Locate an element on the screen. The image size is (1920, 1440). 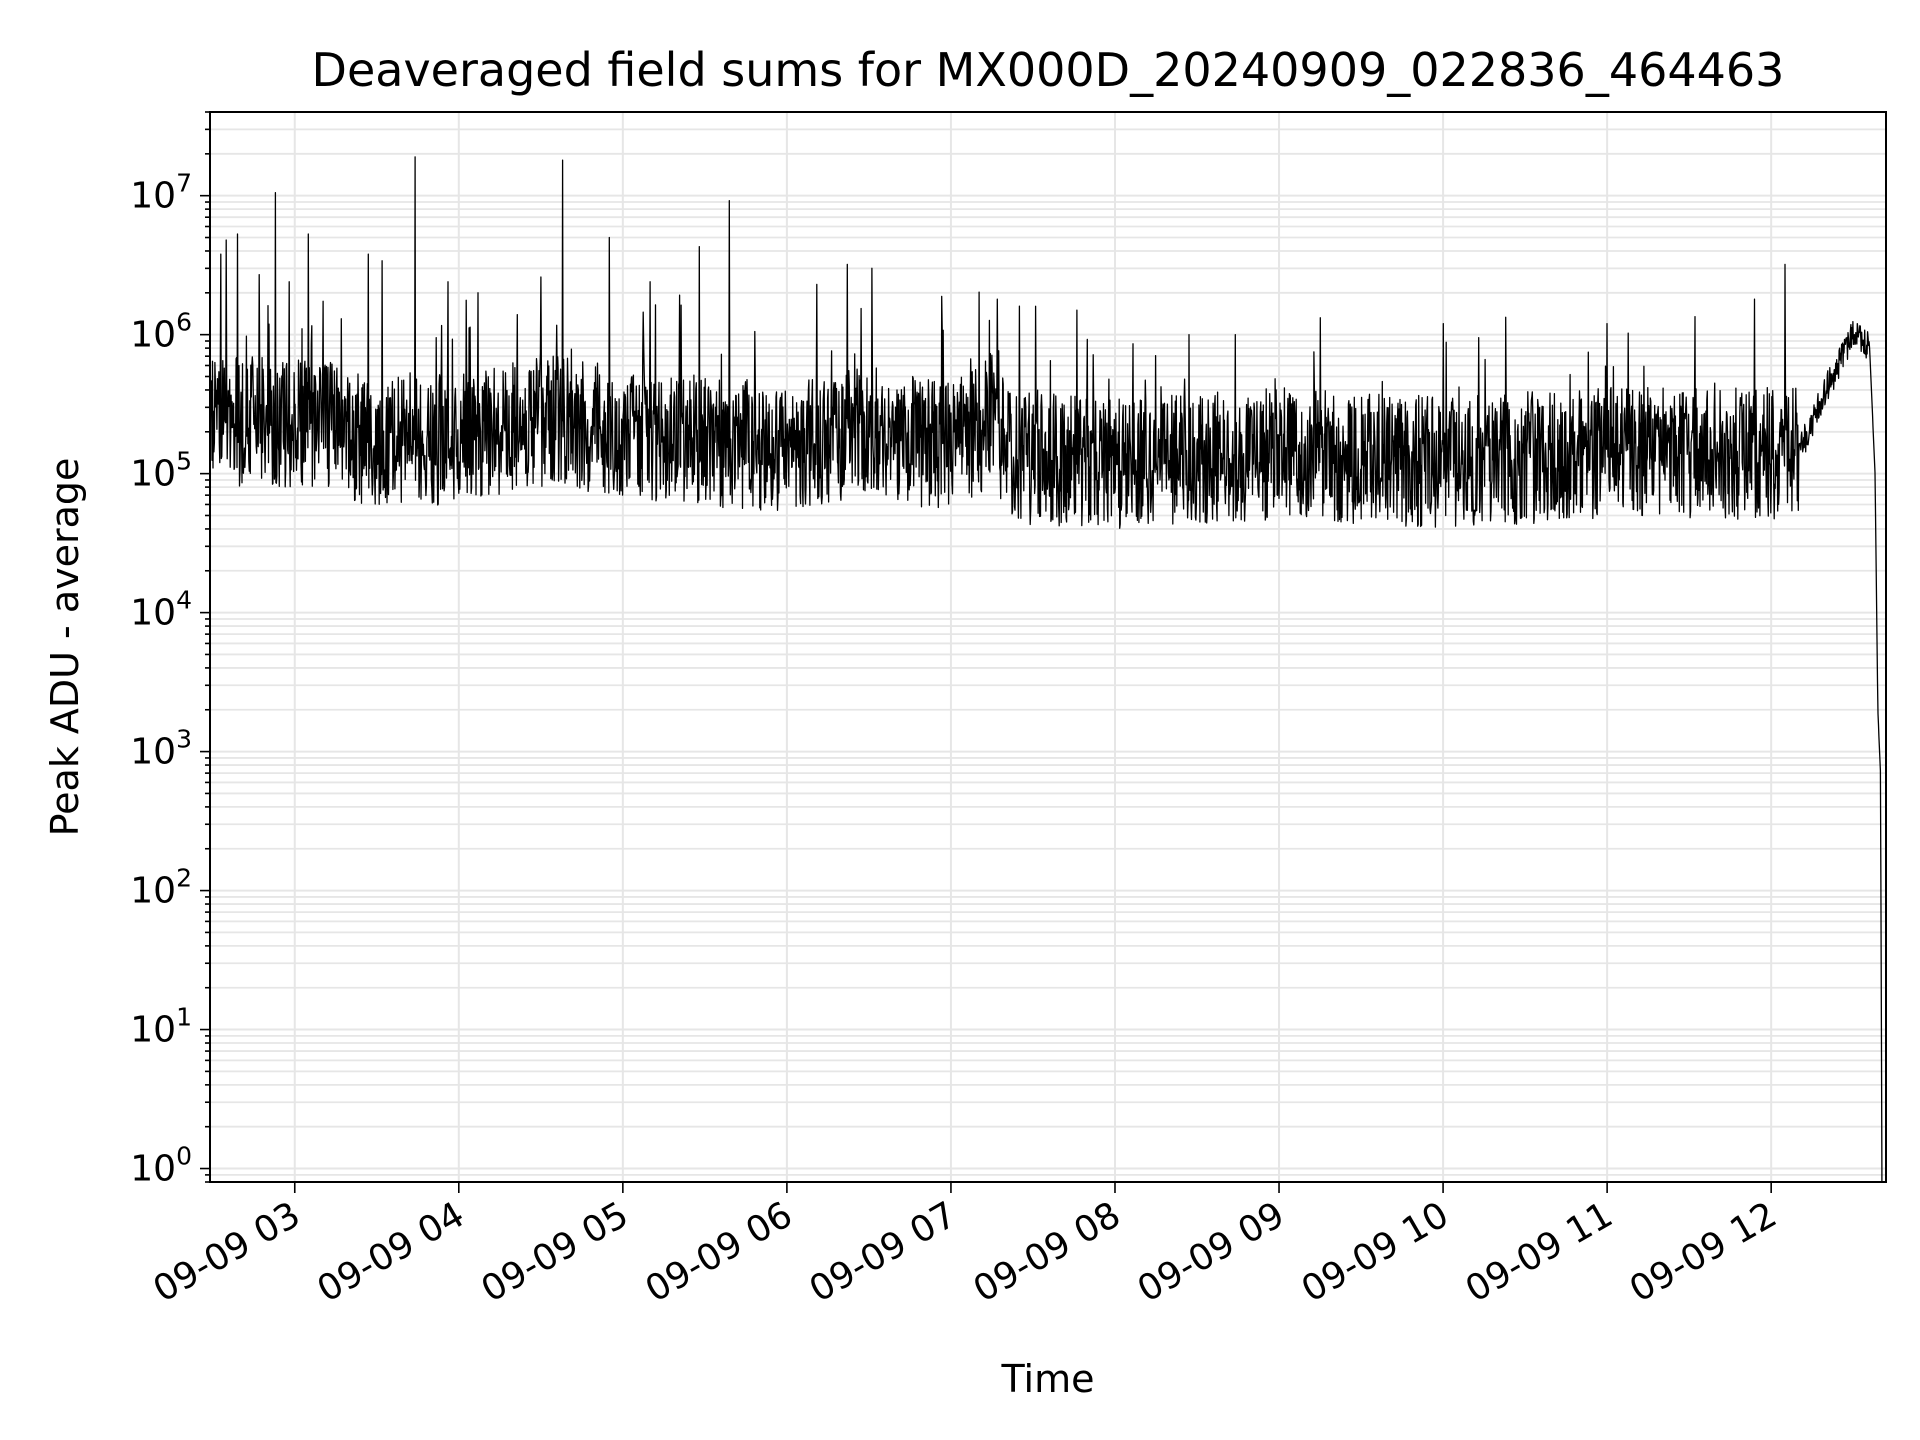
x-axis-label: Time is located at coordinates (1048, 1379).